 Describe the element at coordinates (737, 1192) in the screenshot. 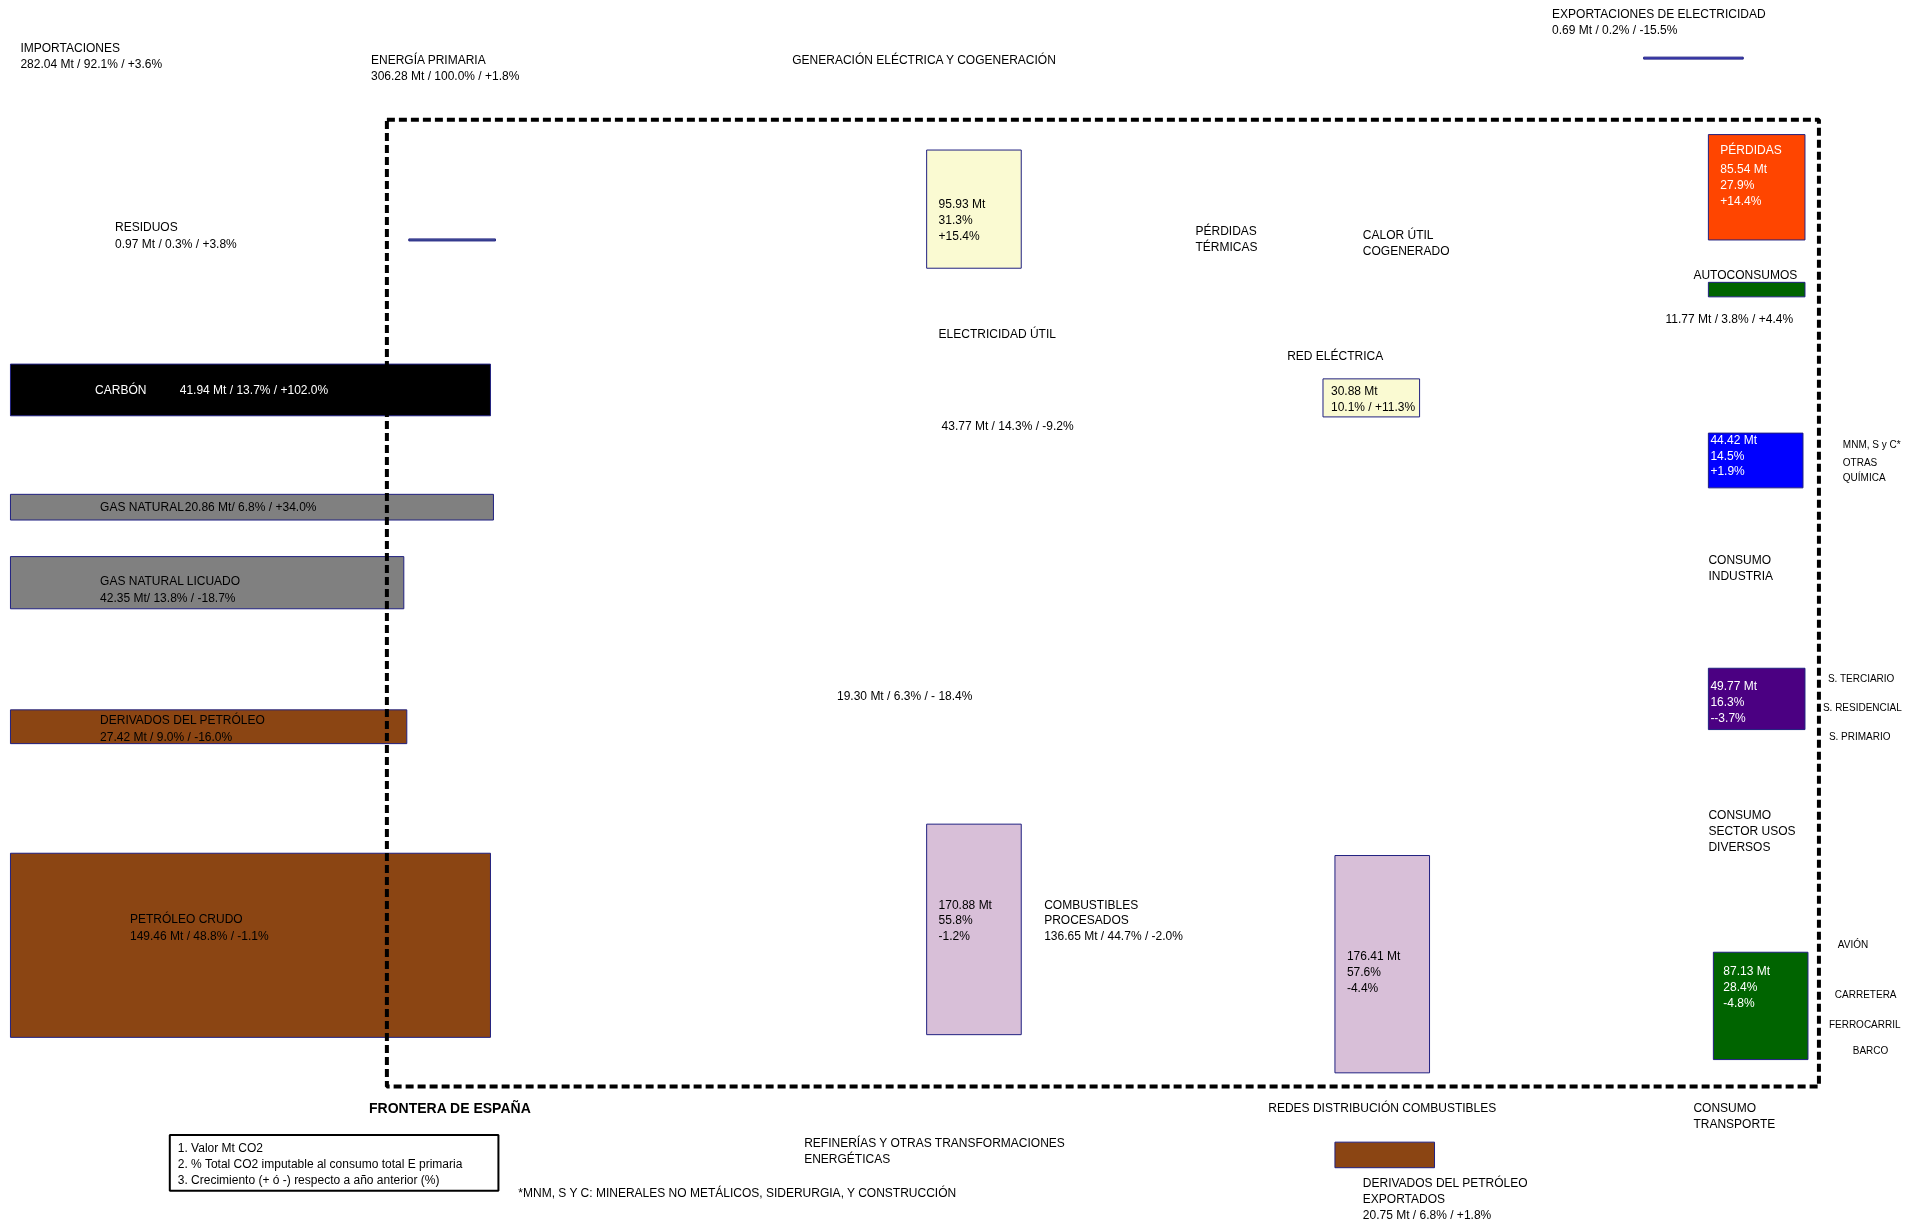

I see `text: *MNM, S Y C: MINERALES NO METÁLICOS, SIDERURGIA, Y CONSTRUCCIÓN` at that location.